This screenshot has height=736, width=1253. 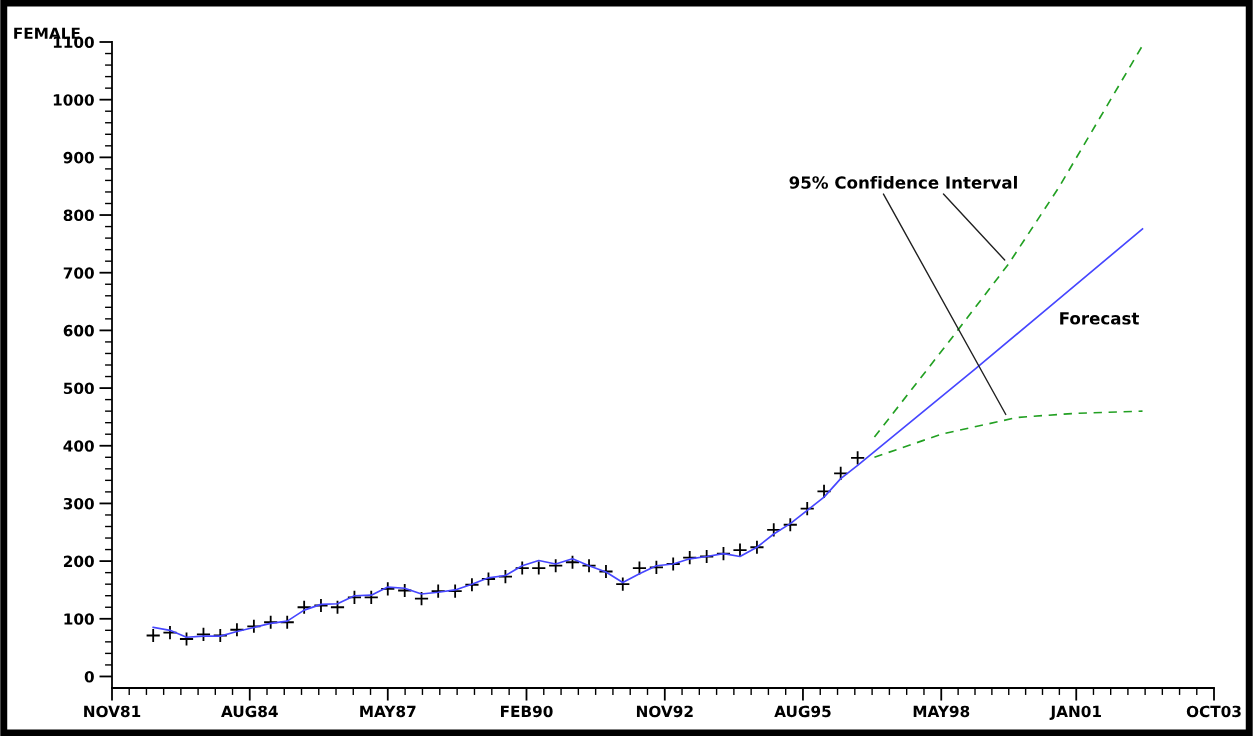 I want to click on x-tick-label: MAY98, so click(x=941, y=711).